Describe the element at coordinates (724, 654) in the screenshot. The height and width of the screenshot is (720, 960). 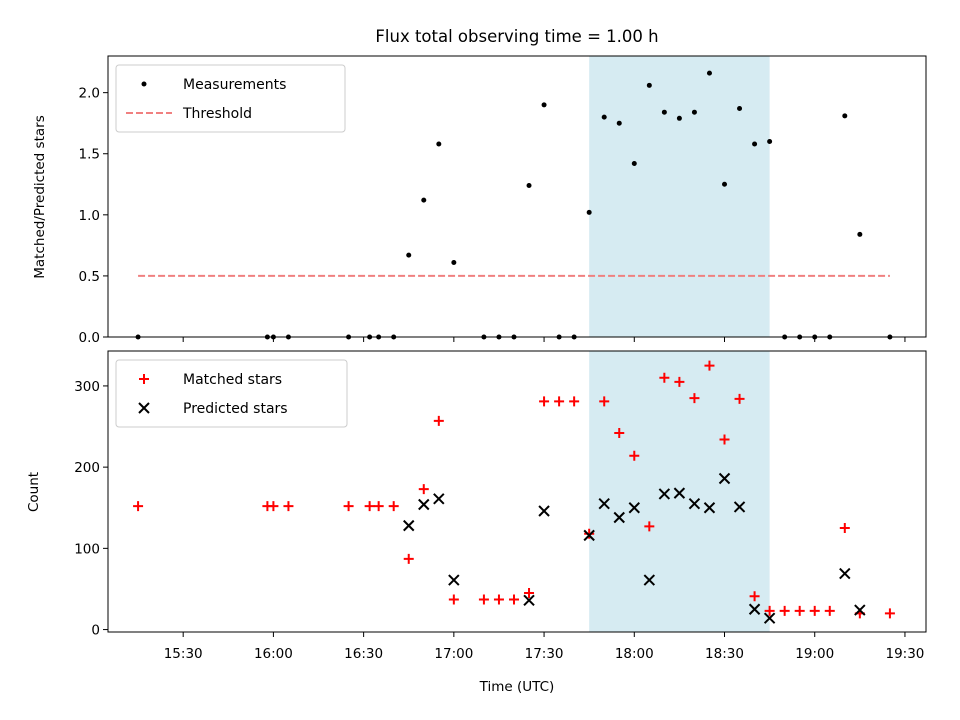
I see `x-tick-label: 18:30` at that location.